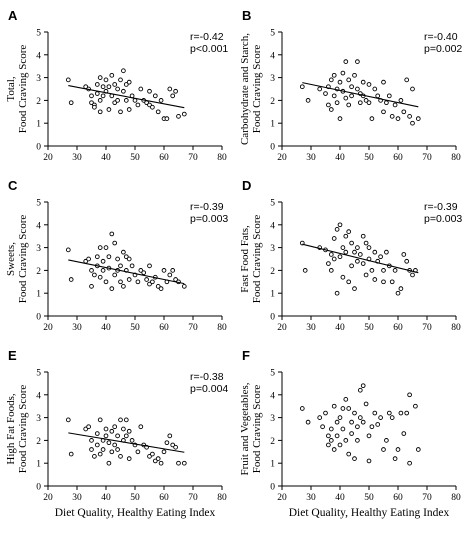  I want to click on y-axis-label-line: Sweets,, so click(11, 259).